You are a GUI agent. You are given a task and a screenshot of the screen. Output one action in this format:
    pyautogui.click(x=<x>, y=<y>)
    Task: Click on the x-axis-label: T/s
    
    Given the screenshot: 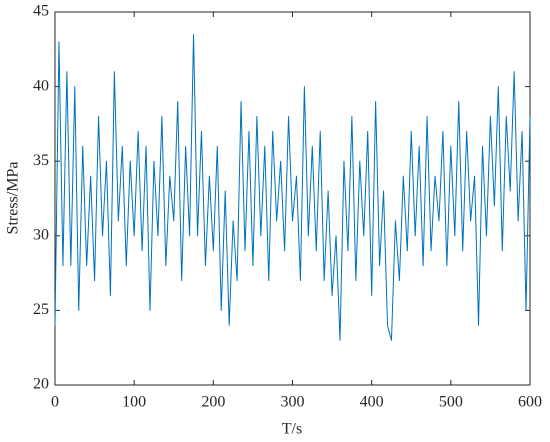 What is the action you would take?
    pyautogui.click(x=292, y=429)
    